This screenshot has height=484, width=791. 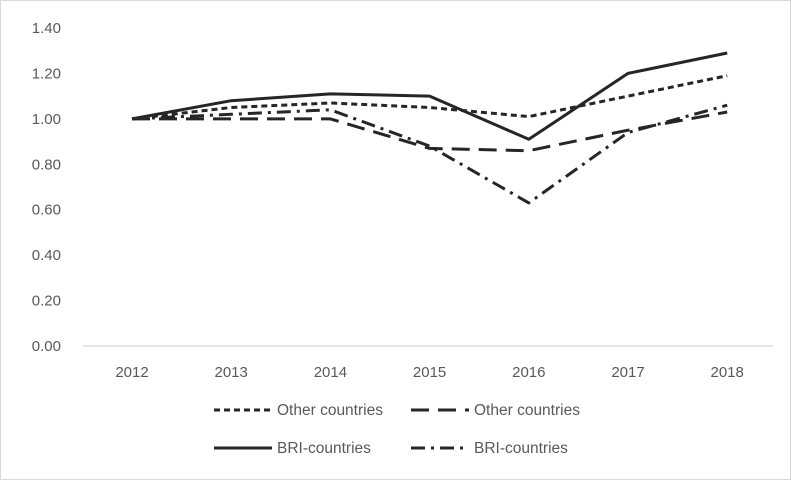 What do you see at coordinates (131, 372) in the screenshot?
I see `x-tick-label: 2012` at bounding box center [131, 372].